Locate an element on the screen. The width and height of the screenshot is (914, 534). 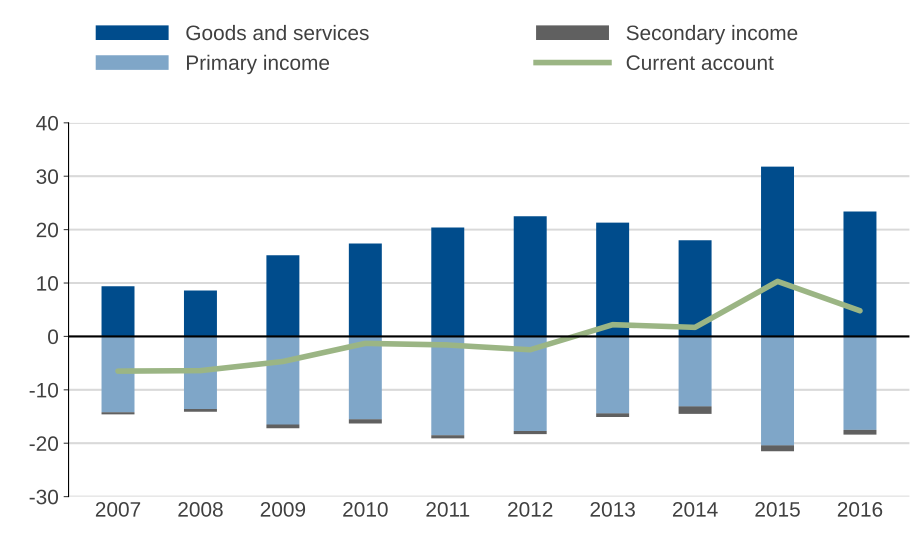
y-tick-label: 30 is located at coordinates (47, 176).